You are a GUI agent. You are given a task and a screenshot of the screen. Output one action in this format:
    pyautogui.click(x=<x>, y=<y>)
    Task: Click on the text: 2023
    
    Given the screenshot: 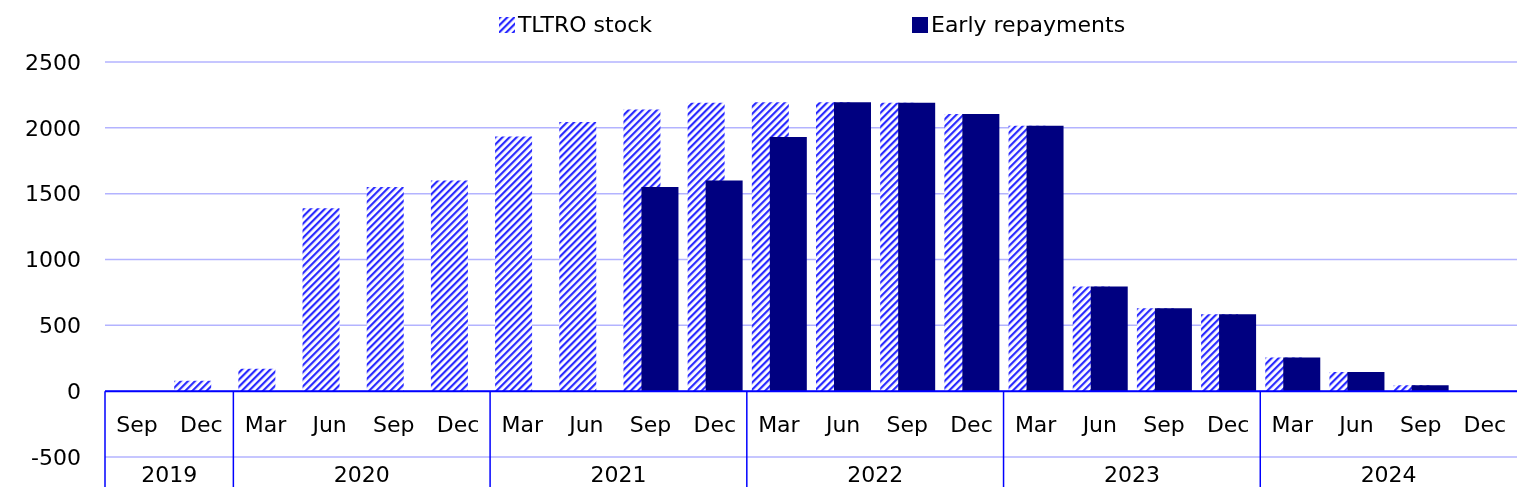 What is the action you would take?
    pyautogui.click(x=1131, y=474)
    